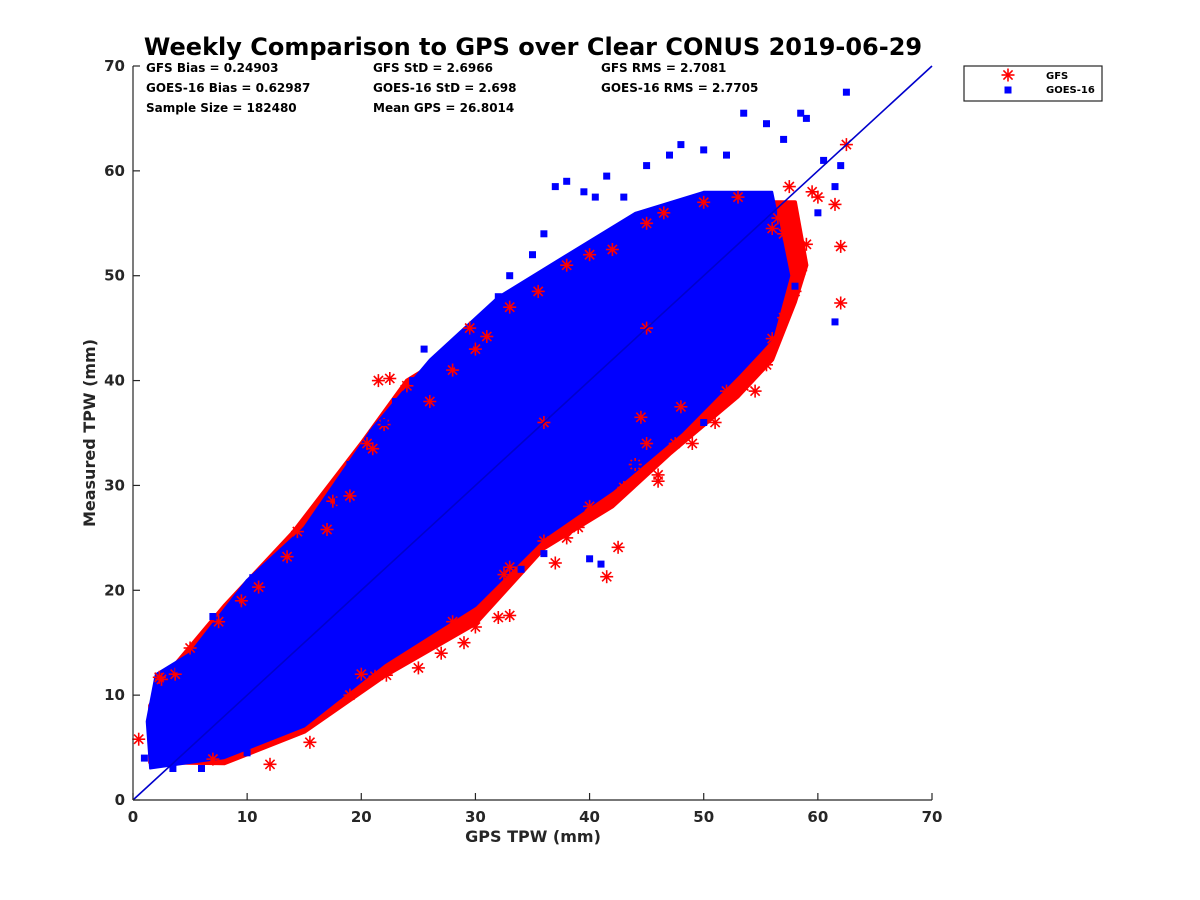 The height and width of the screenshot is (900, 1200). What do you see at coordinates (120, 800) in the screenshot?
I see `y-tick-label: 0` at bounding box center [120, 800].